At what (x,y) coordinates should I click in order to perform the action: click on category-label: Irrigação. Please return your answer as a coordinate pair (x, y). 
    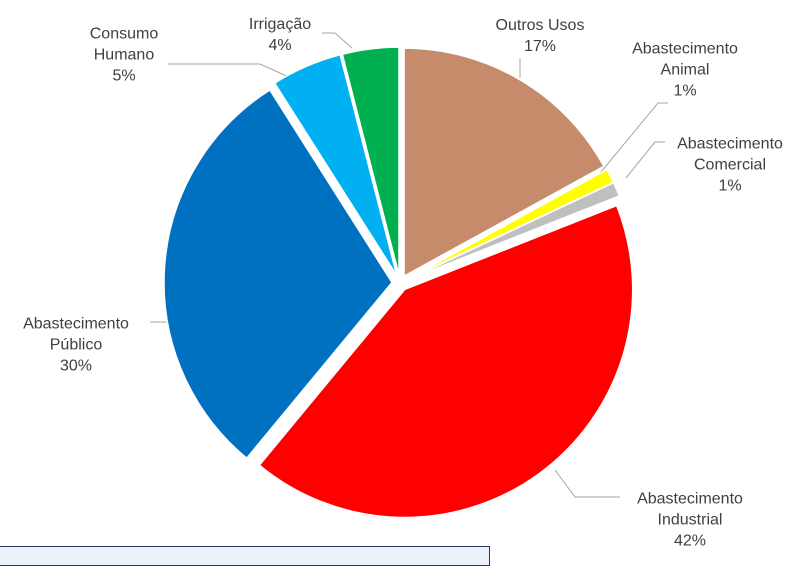
    Looking at the image, I should click on (280, 24).